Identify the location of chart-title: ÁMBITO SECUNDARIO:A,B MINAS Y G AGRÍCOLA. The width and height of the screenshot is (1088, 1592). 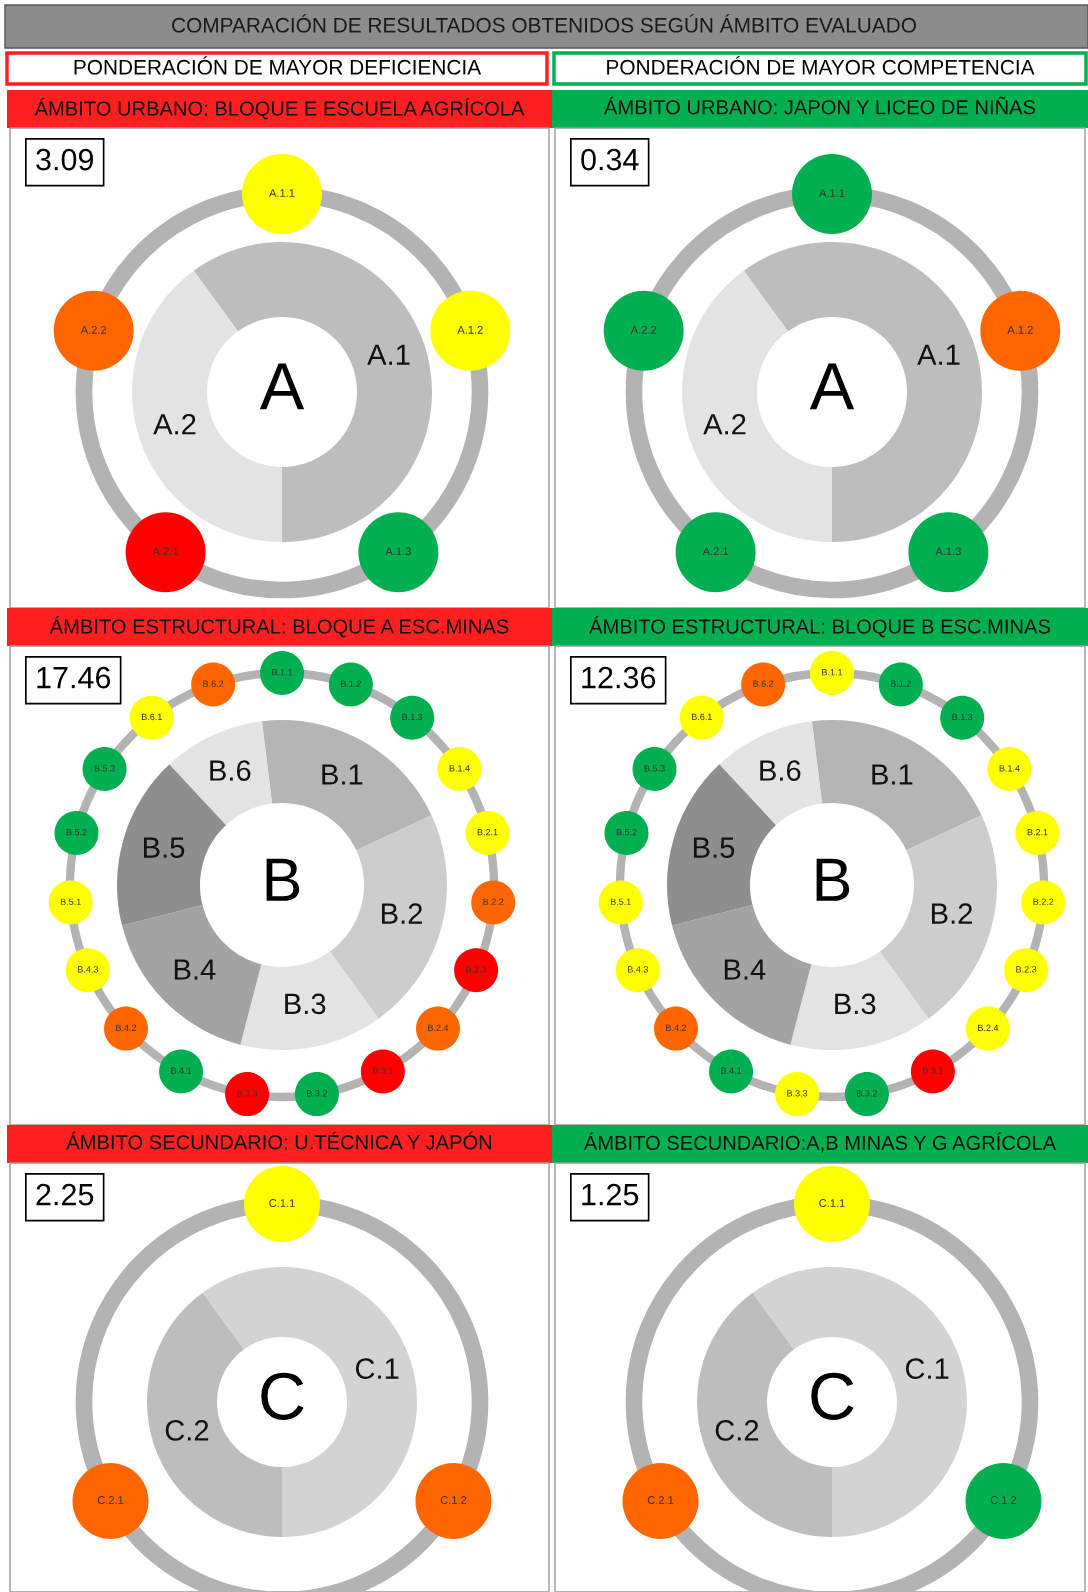
(820, 1142).